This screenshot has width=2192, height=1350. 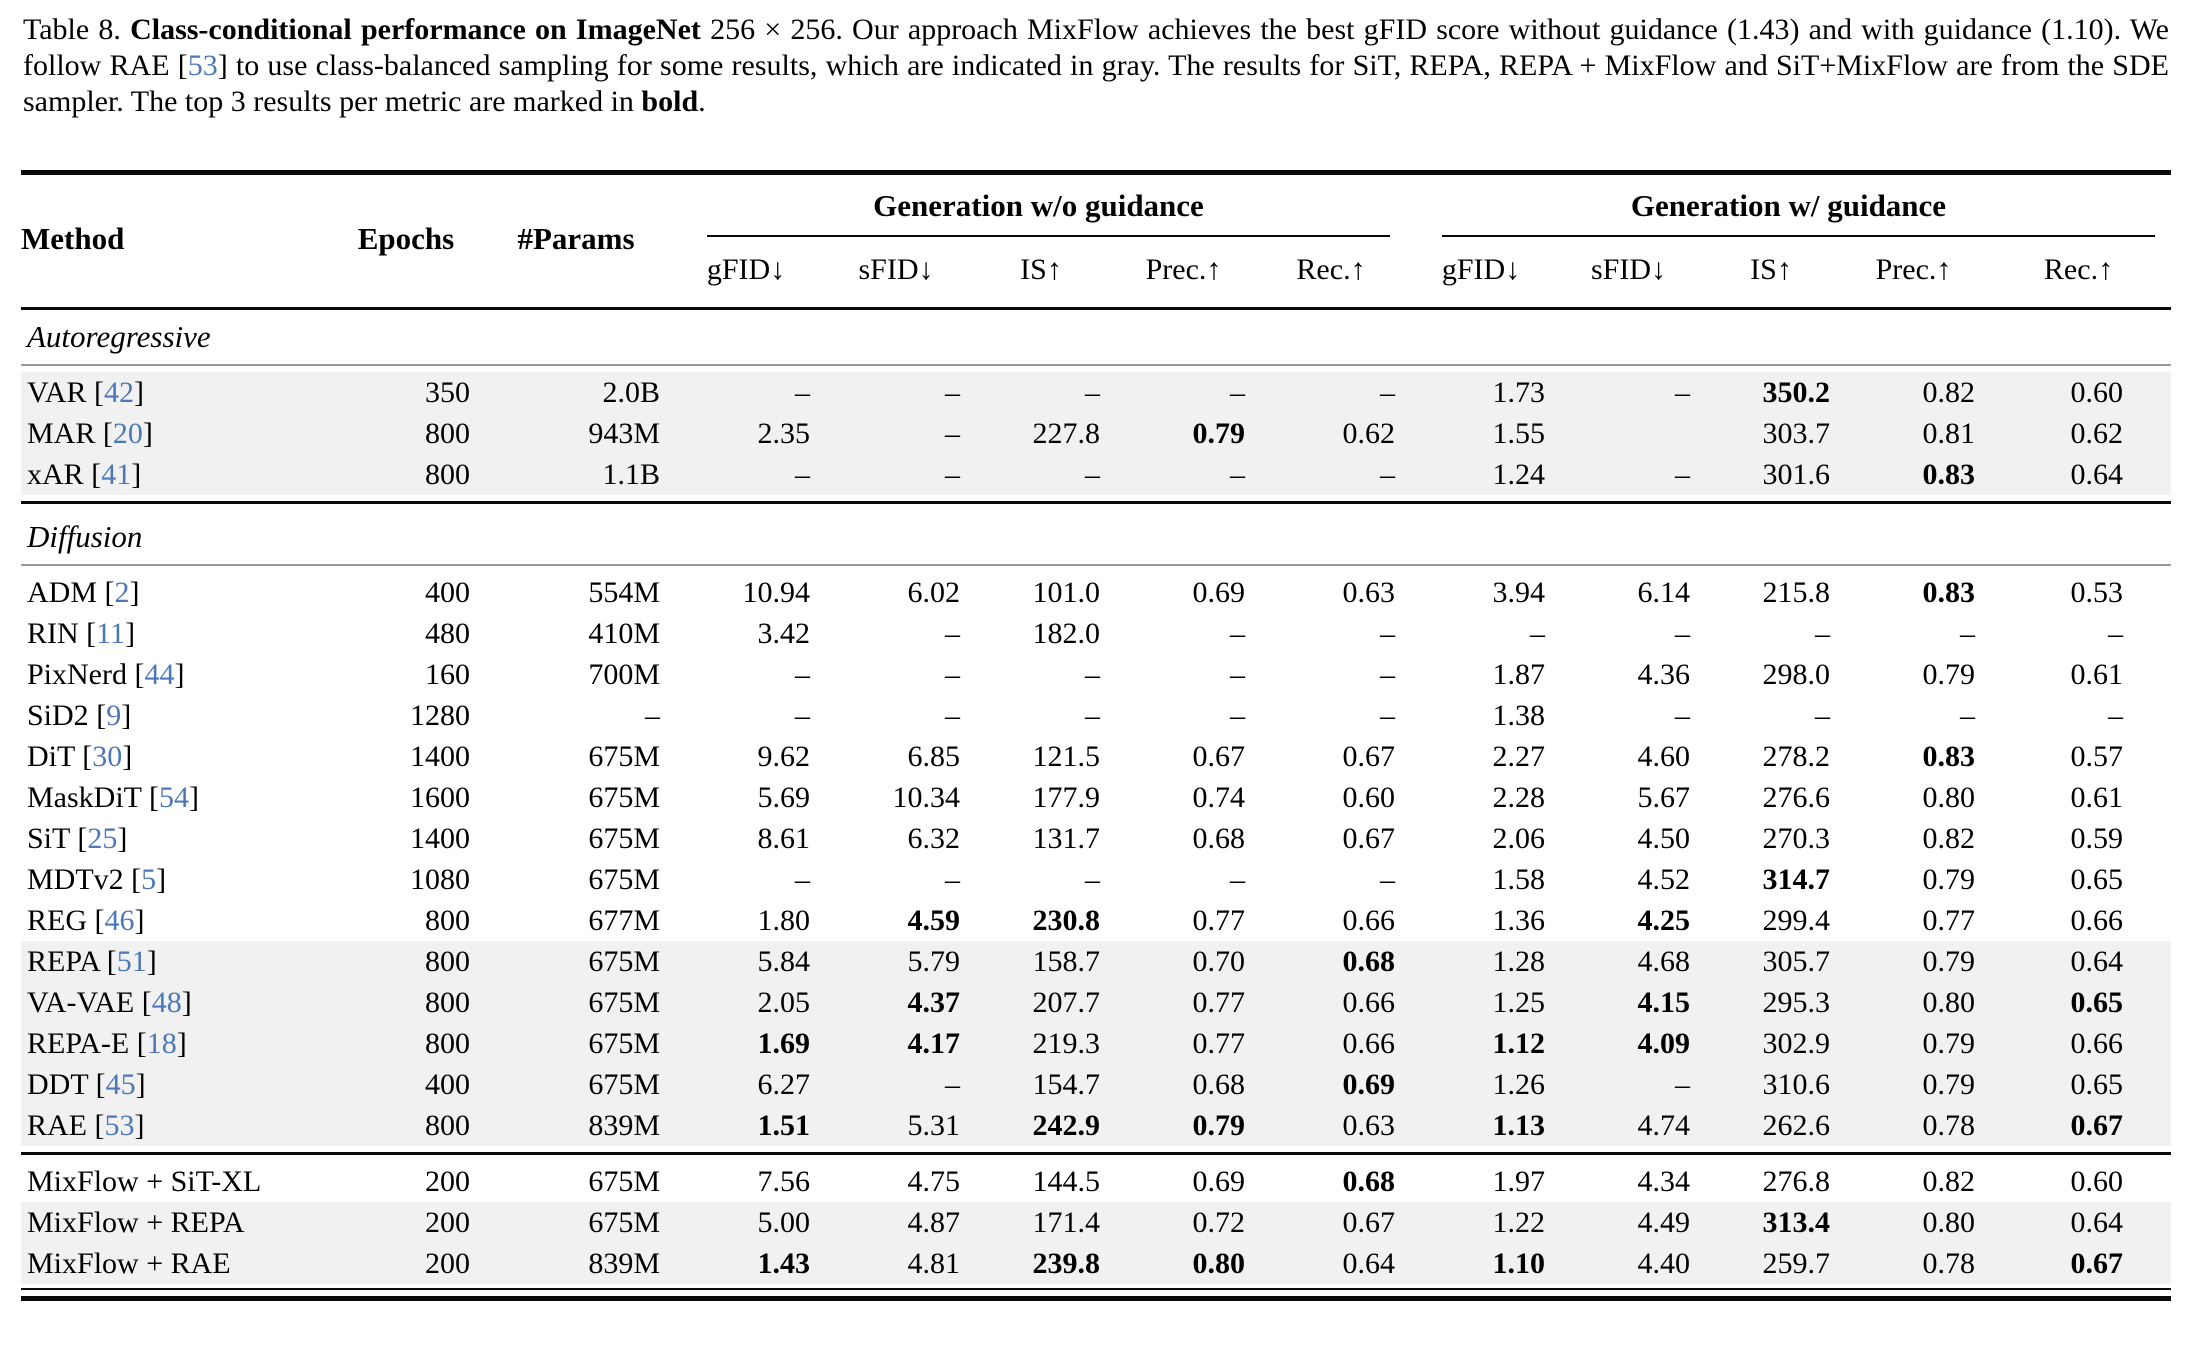 I want to click on cell-value: 5.69, so click(x=784, y=797).